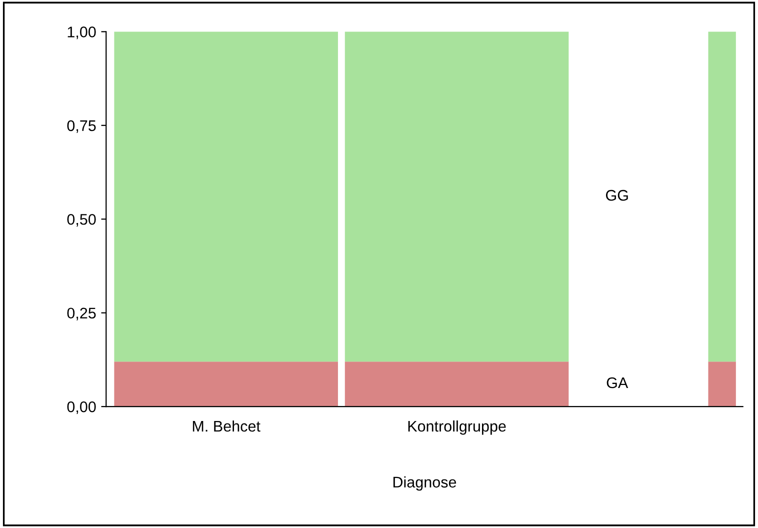  I want to click on x-tick-label: Kontrollgruppe, so click(457, 427).